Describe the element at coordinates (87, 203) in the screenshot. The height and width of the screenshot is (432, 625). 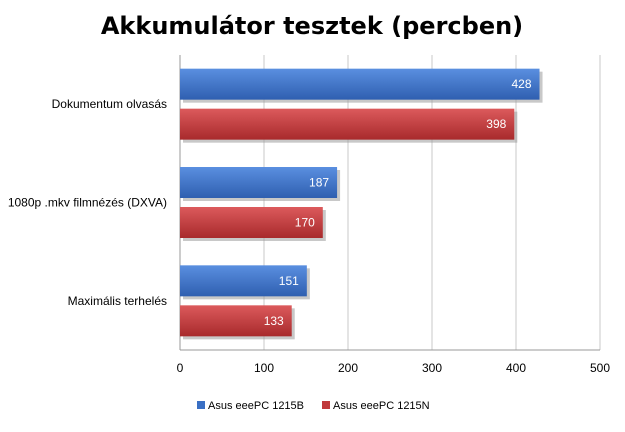
I see `category-label: 1080p .mkv filmnézés (DXVA)` at that location.